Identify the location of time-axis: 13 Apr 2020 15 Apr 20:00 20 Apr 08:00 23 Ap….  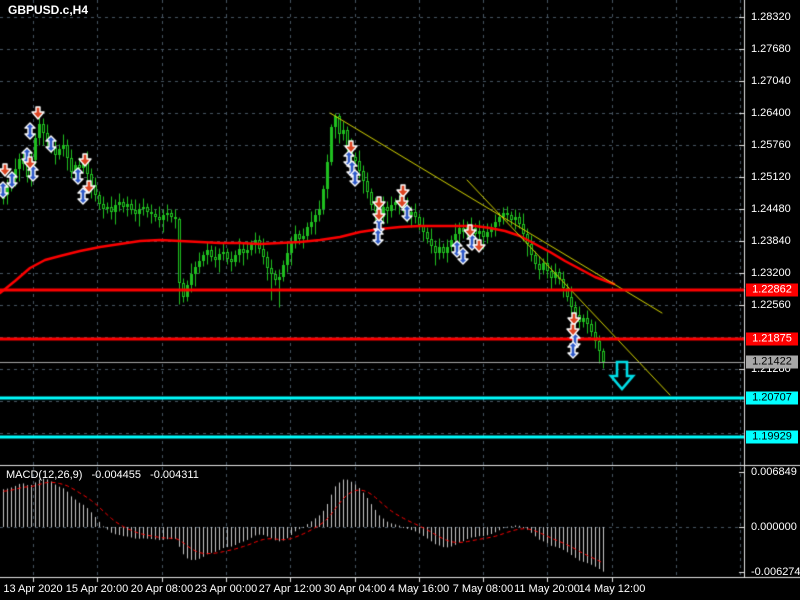
(400, 588).